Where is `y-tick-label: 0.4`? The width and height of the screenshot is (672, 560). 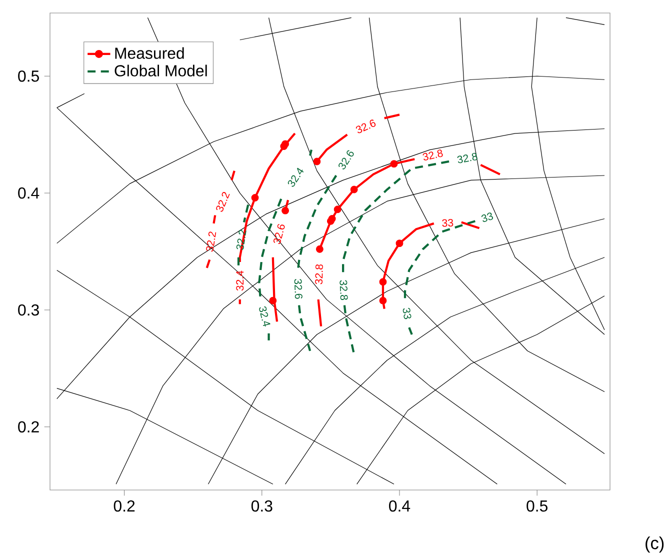 y-tick-label: 0.4 is located at coordinates (29, 193).